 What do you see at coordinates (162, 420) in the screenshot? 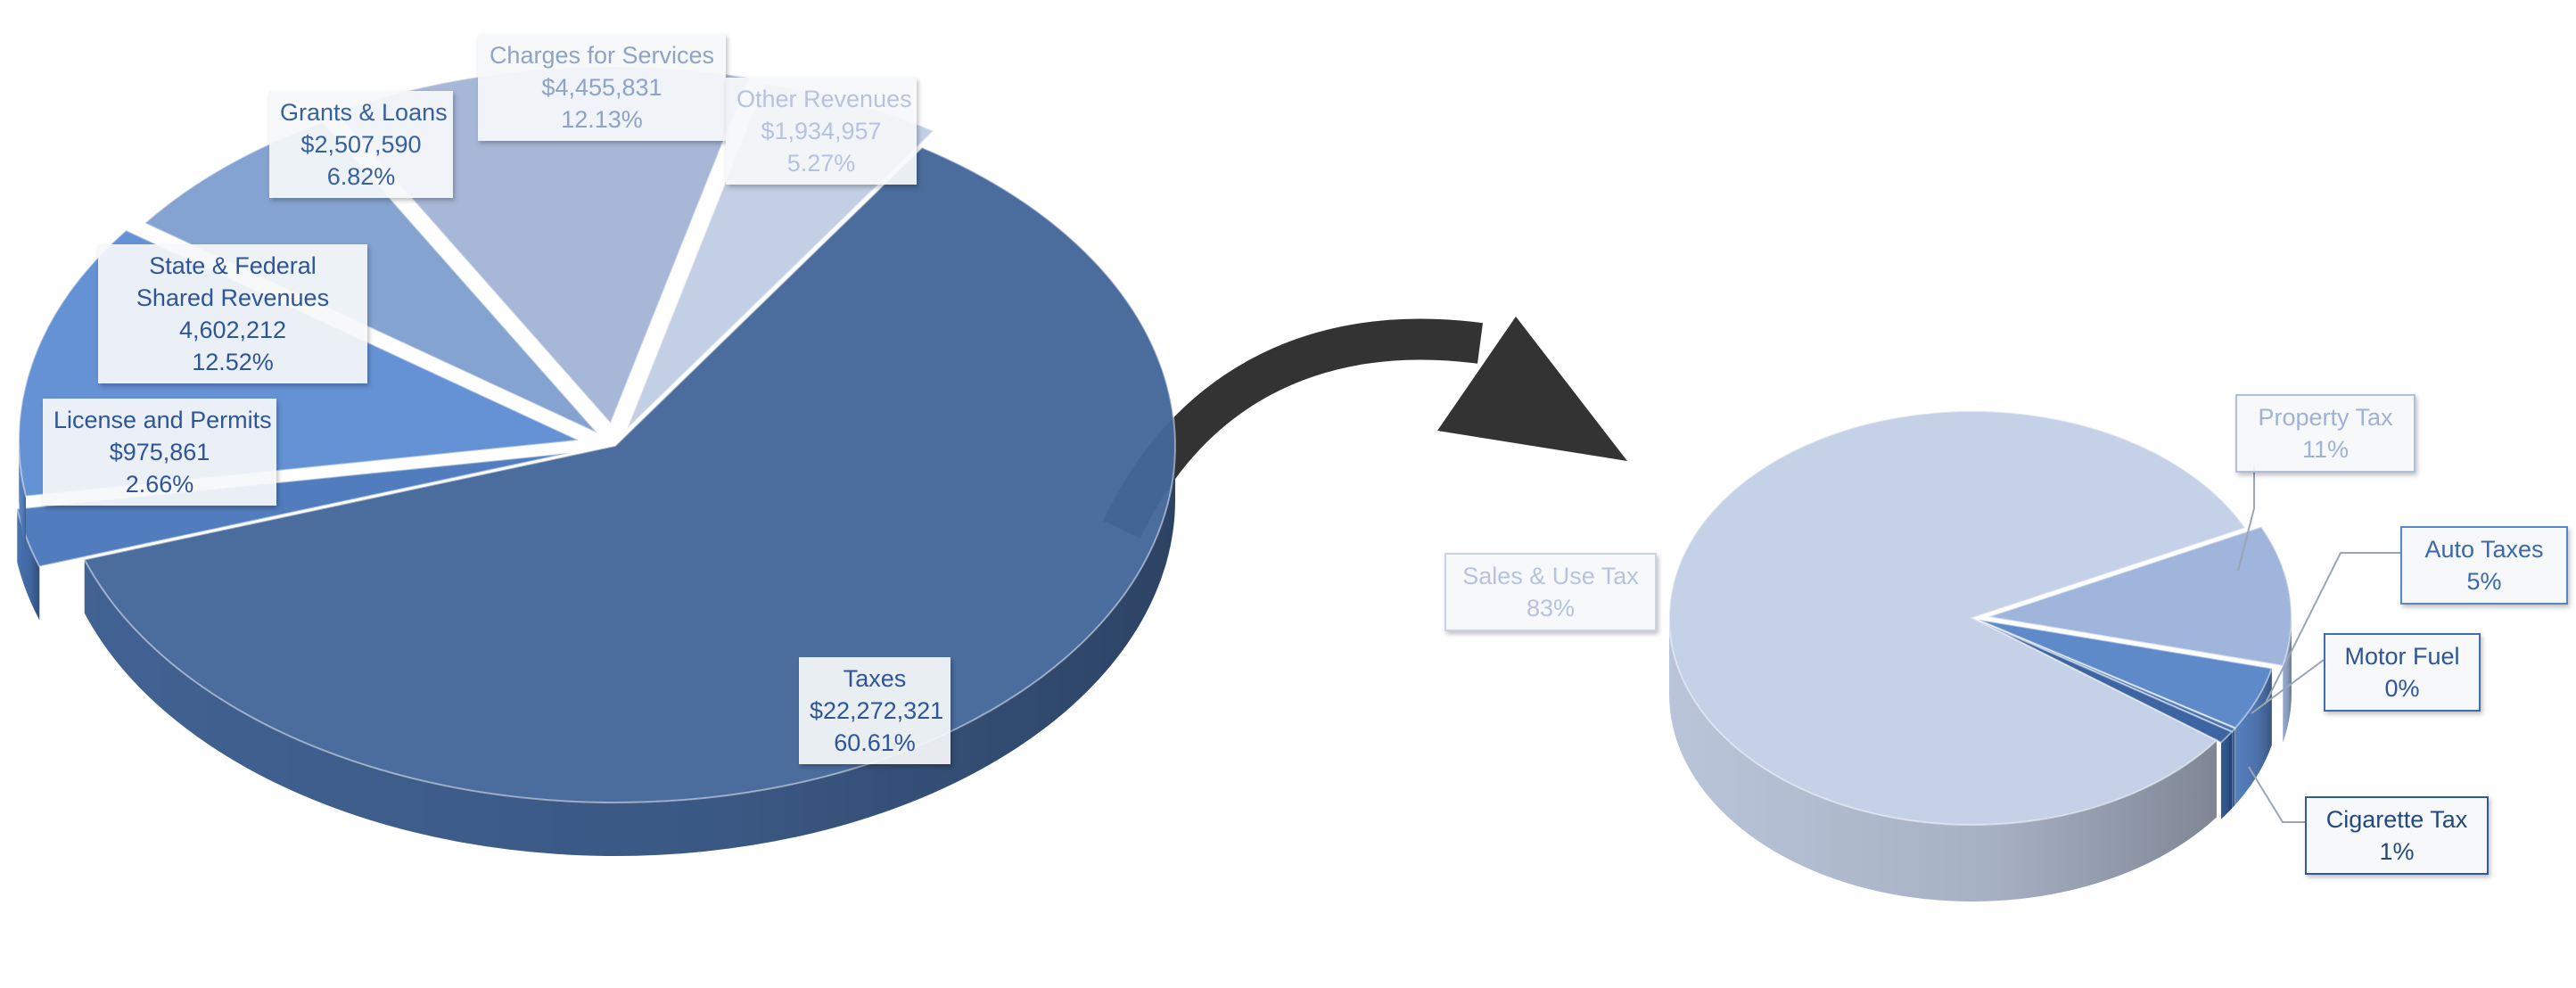
I see `label-license-name: License and Permits` at bounding box center [162, 420].